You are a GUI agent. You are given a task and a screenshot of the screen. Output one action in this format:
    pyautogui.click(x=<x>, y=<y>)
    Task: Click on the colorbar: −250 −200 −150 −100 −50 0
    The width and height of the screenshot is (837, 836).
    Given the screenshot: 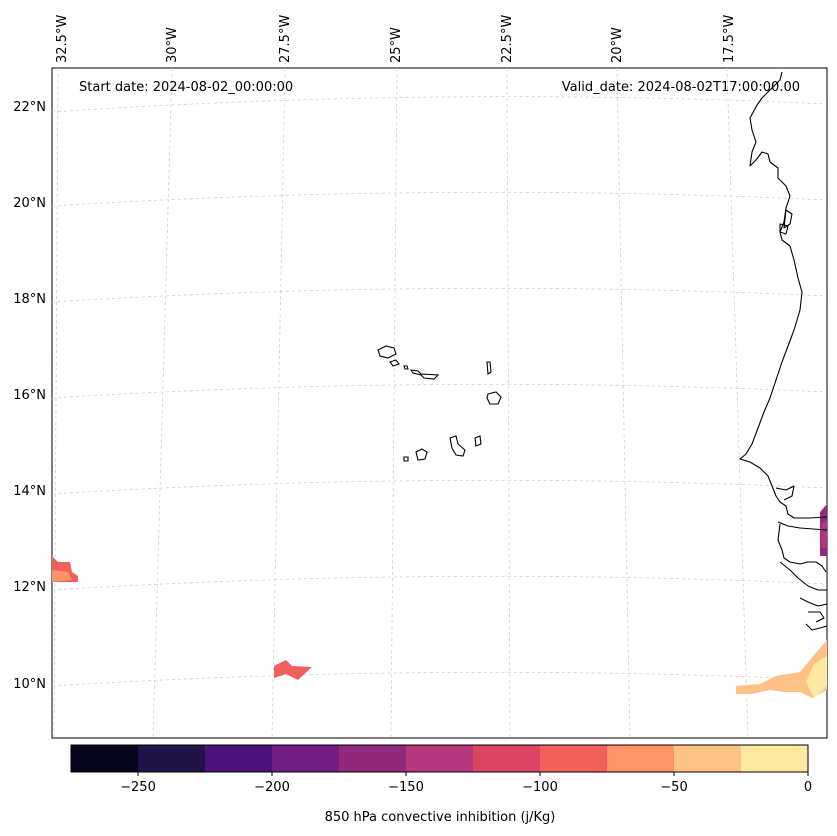 What is the action you would take?
    pyautogui.click(x=441, y=769)
    